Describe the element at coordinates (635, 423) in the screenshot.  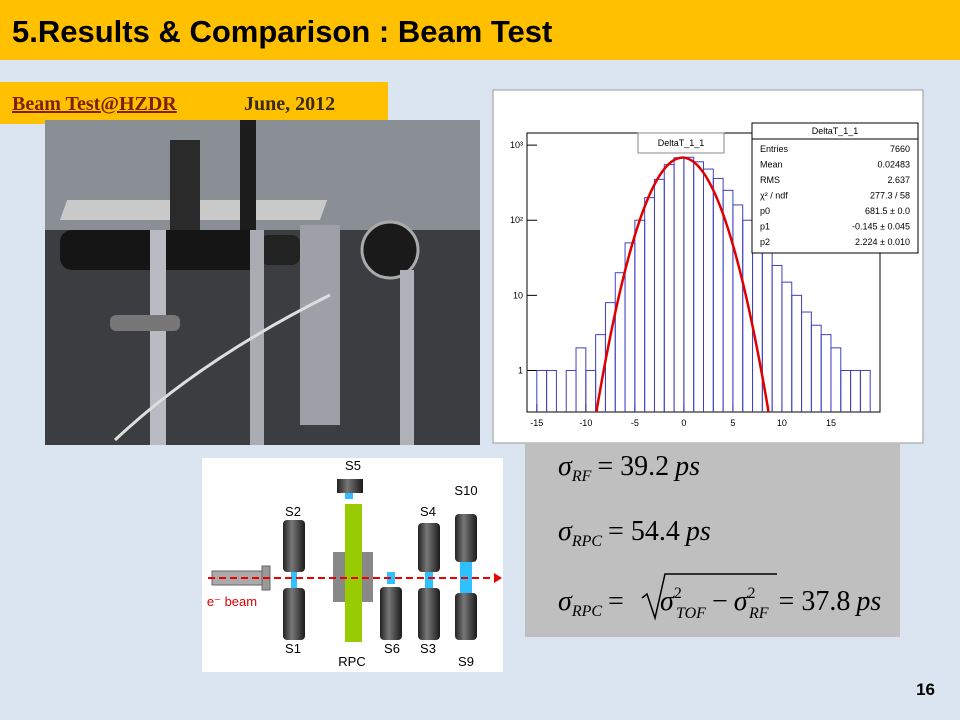
I see `x-tick-label: -5` at that location.